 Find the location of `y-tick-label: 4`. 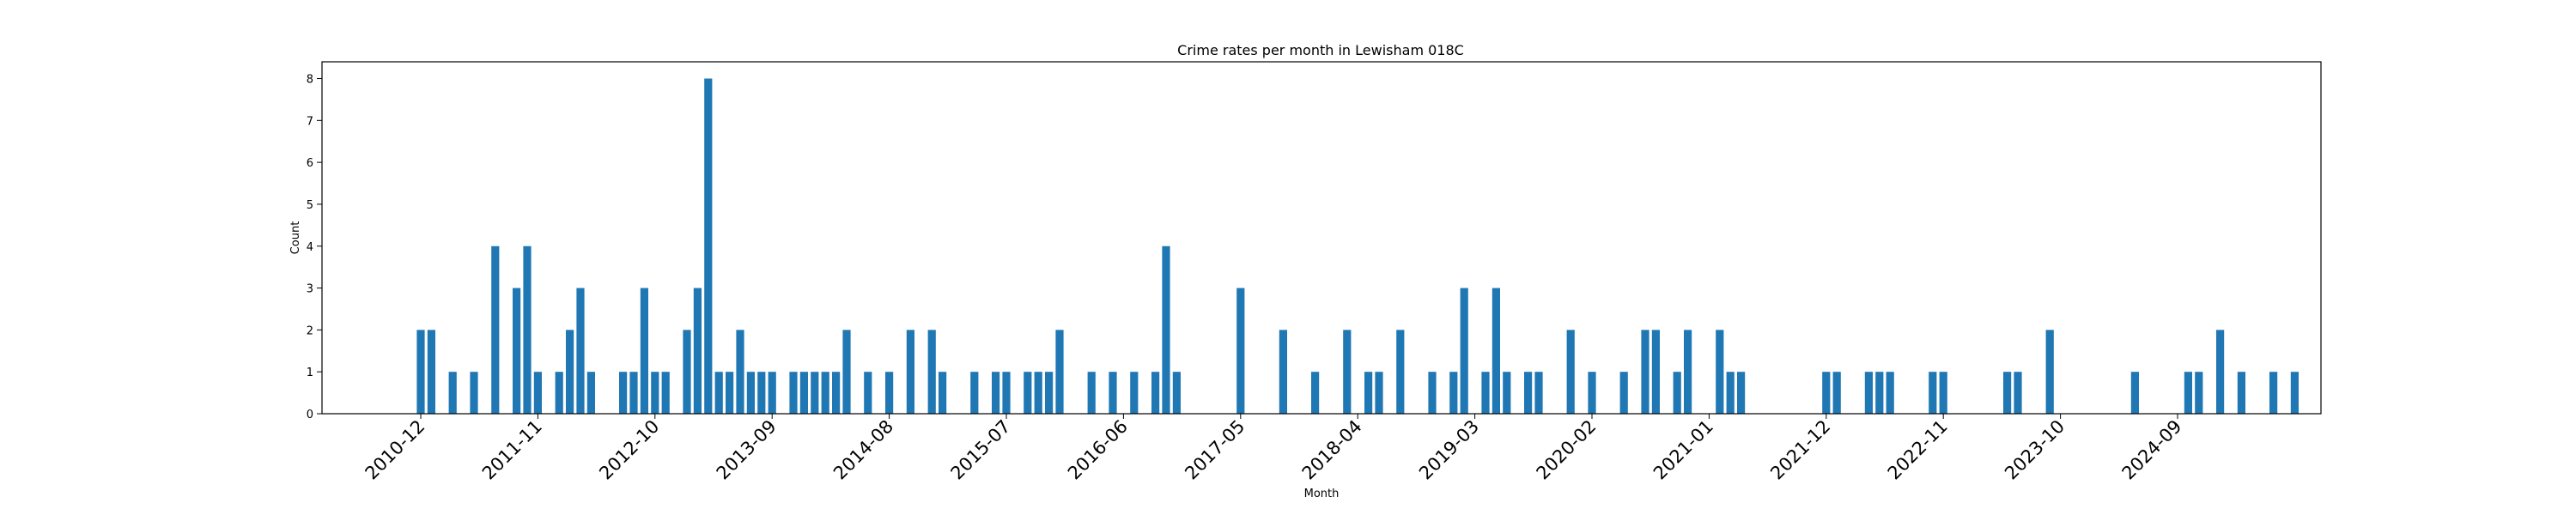

y-tick-label: 4 is located at coordinates (310, 247).